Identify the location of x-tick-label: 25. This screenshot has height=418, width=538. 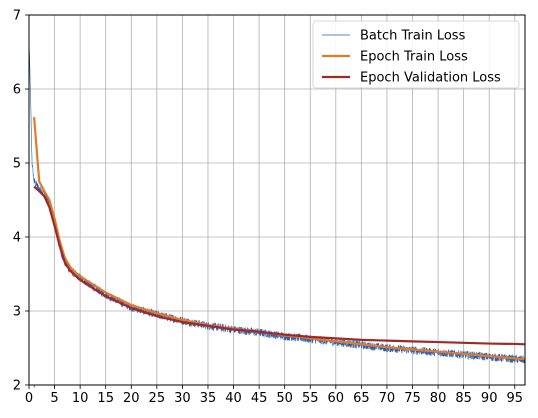
(157, 398).